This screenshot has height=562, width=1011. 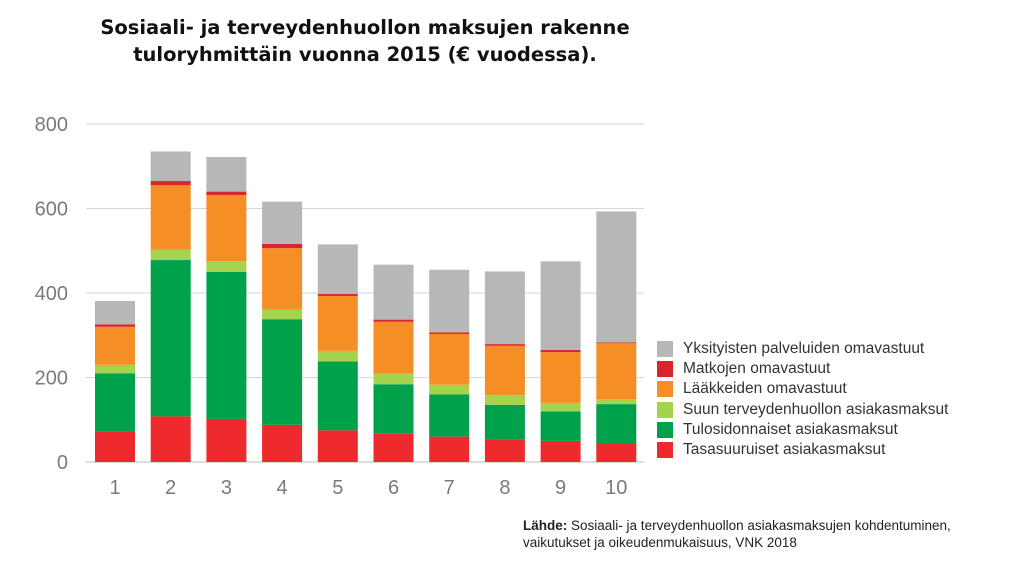 I want to click on legend-item: Matkojen omavastuut, so click(x=802, y=369).